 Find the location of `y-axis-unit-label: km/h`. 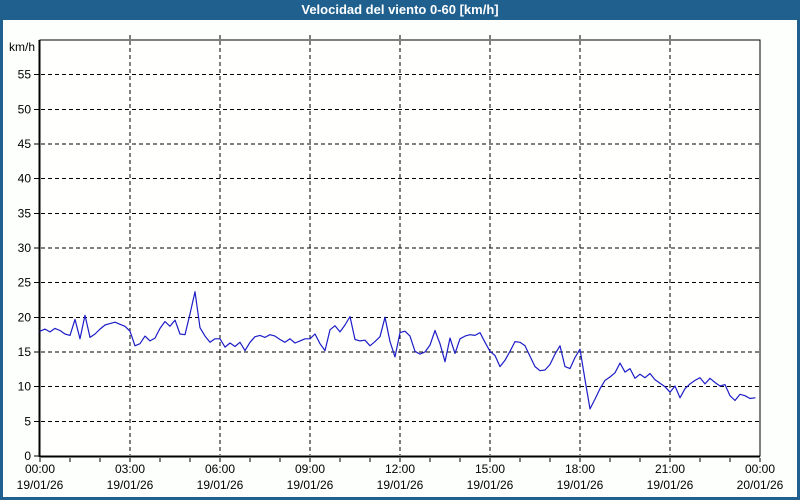

y-axis-unit-label: km/h is located at coordinates (22, 47).